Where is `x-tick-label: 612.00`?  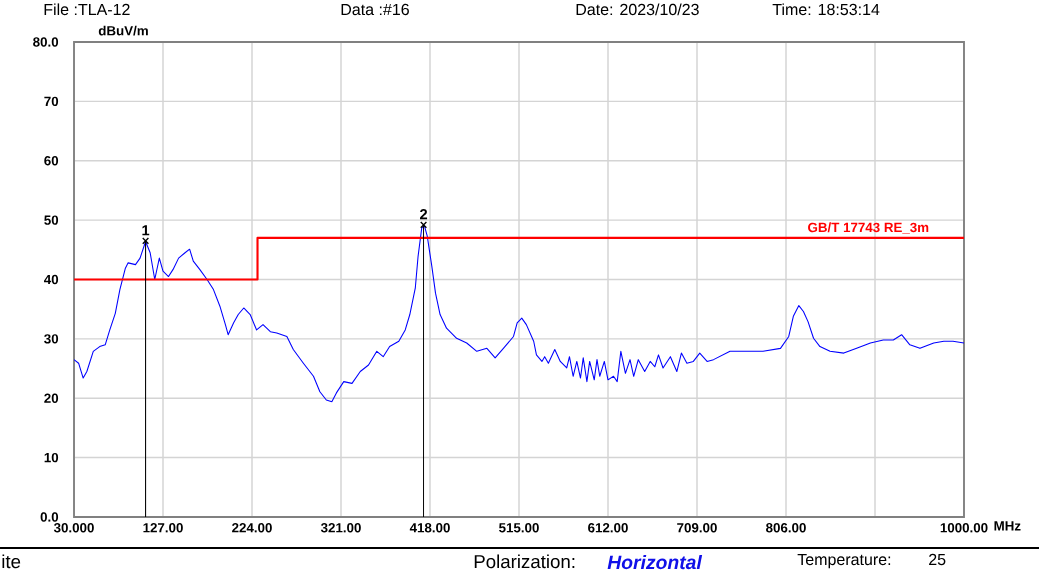
x-tick-label: 612.00 is located at coordinates (608, 528).